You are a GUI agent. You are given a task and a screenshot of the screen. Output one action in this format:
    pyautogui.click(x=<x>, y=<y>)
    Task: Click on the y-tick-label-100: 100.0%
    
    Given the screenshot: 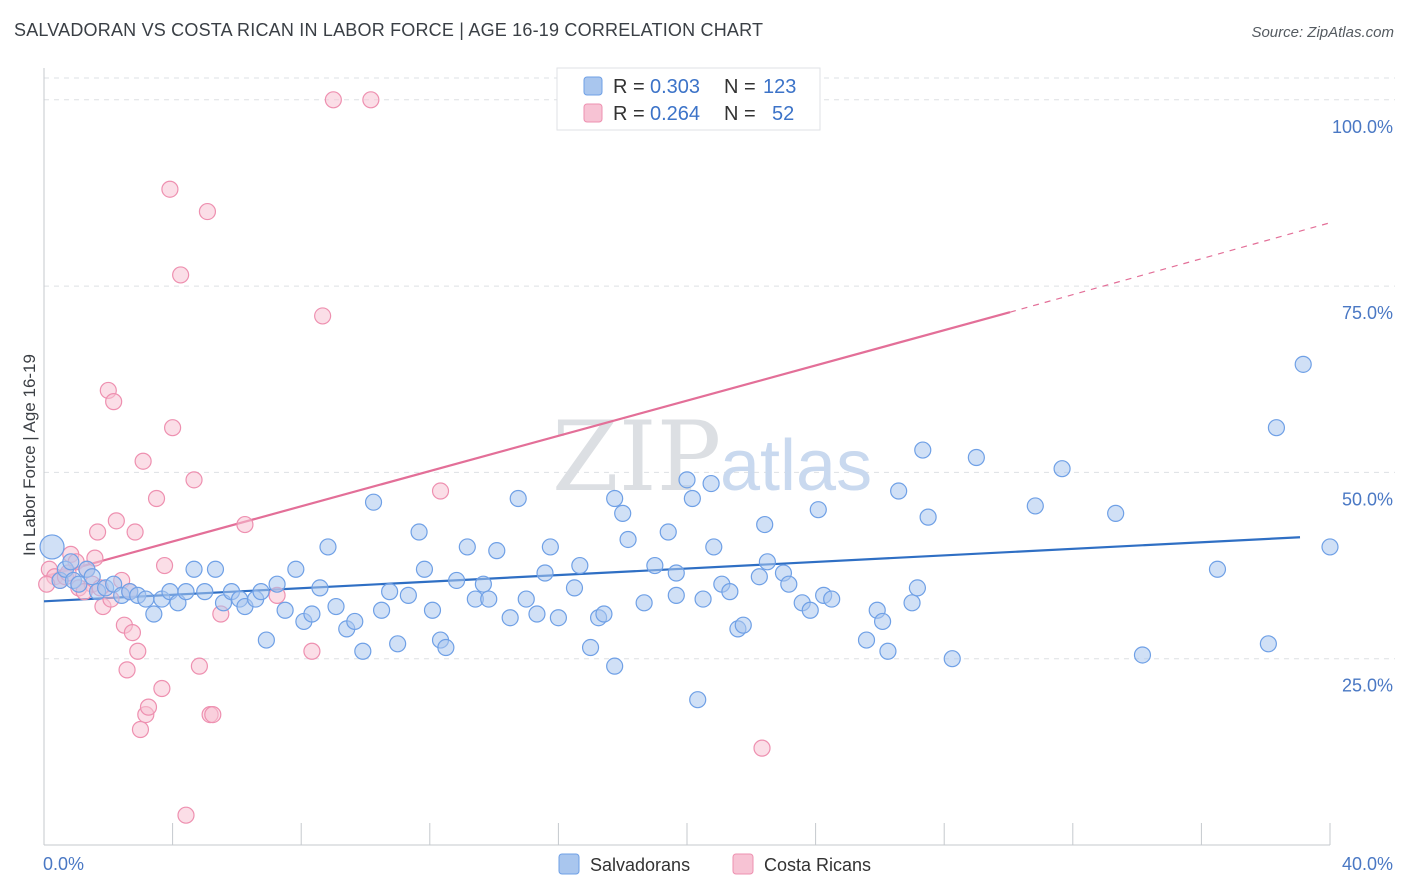 What is the action you would take?
    pyautogui.click(x=1362, y=127)
    